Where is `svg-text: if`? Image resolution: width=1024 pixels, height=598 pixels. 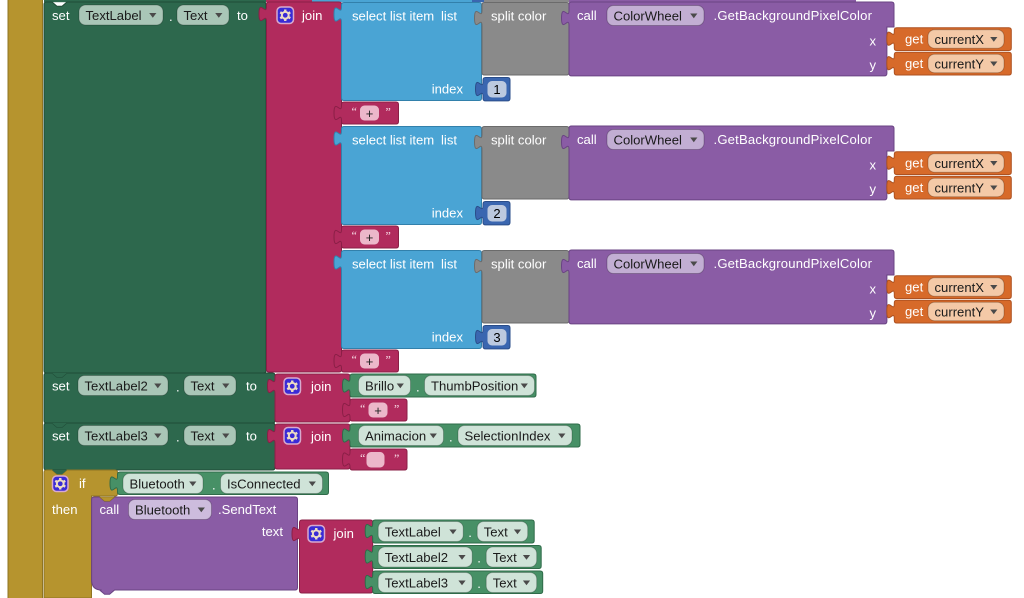 svg-text: if is located at coordinates (82, 483).